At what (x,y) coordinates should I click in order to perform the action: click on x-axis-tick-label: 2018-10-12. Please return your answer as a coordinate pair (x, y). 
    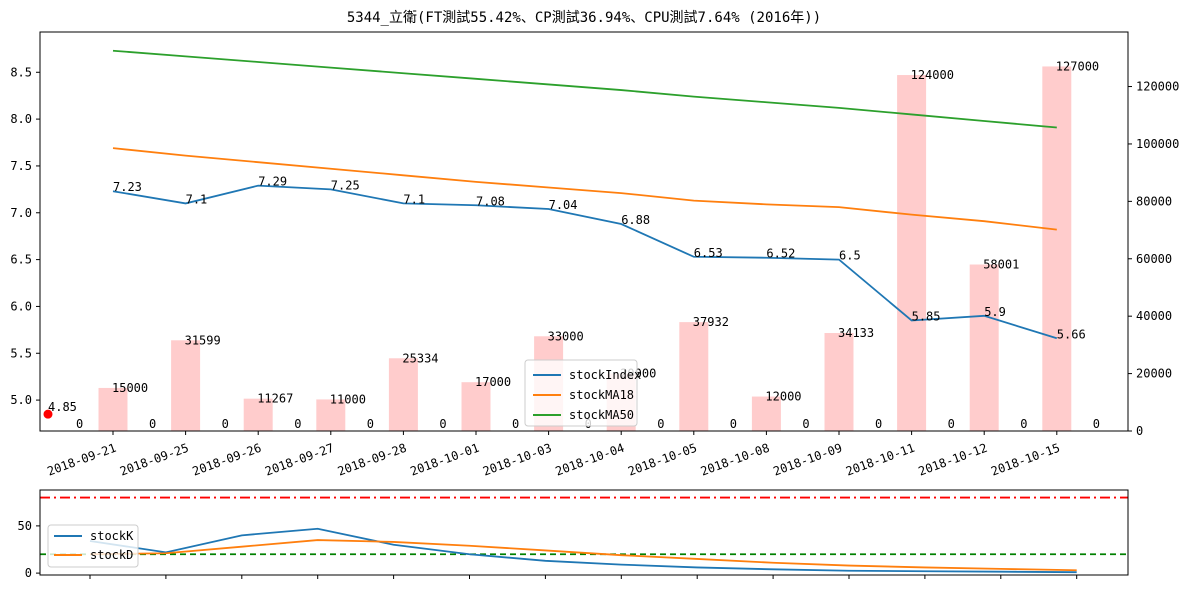
    Looking at the image, I should click on (953, 460).